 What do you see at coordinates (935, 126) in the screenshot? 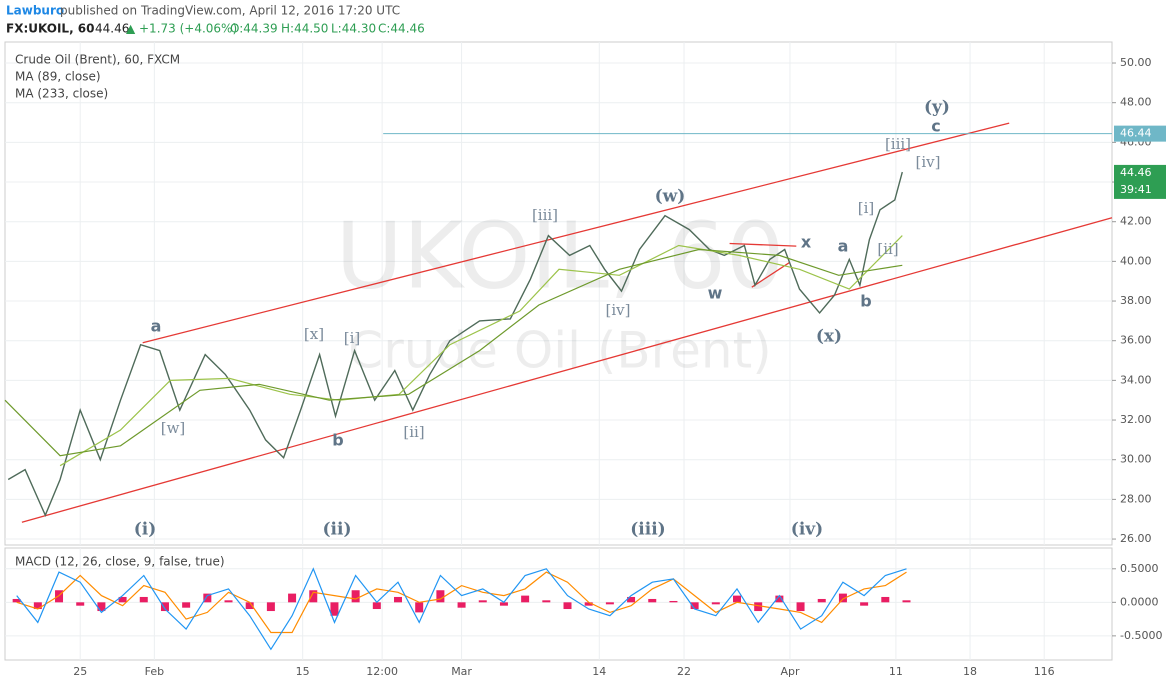
I see `wave-label: c` at bounding box center [935, 126].